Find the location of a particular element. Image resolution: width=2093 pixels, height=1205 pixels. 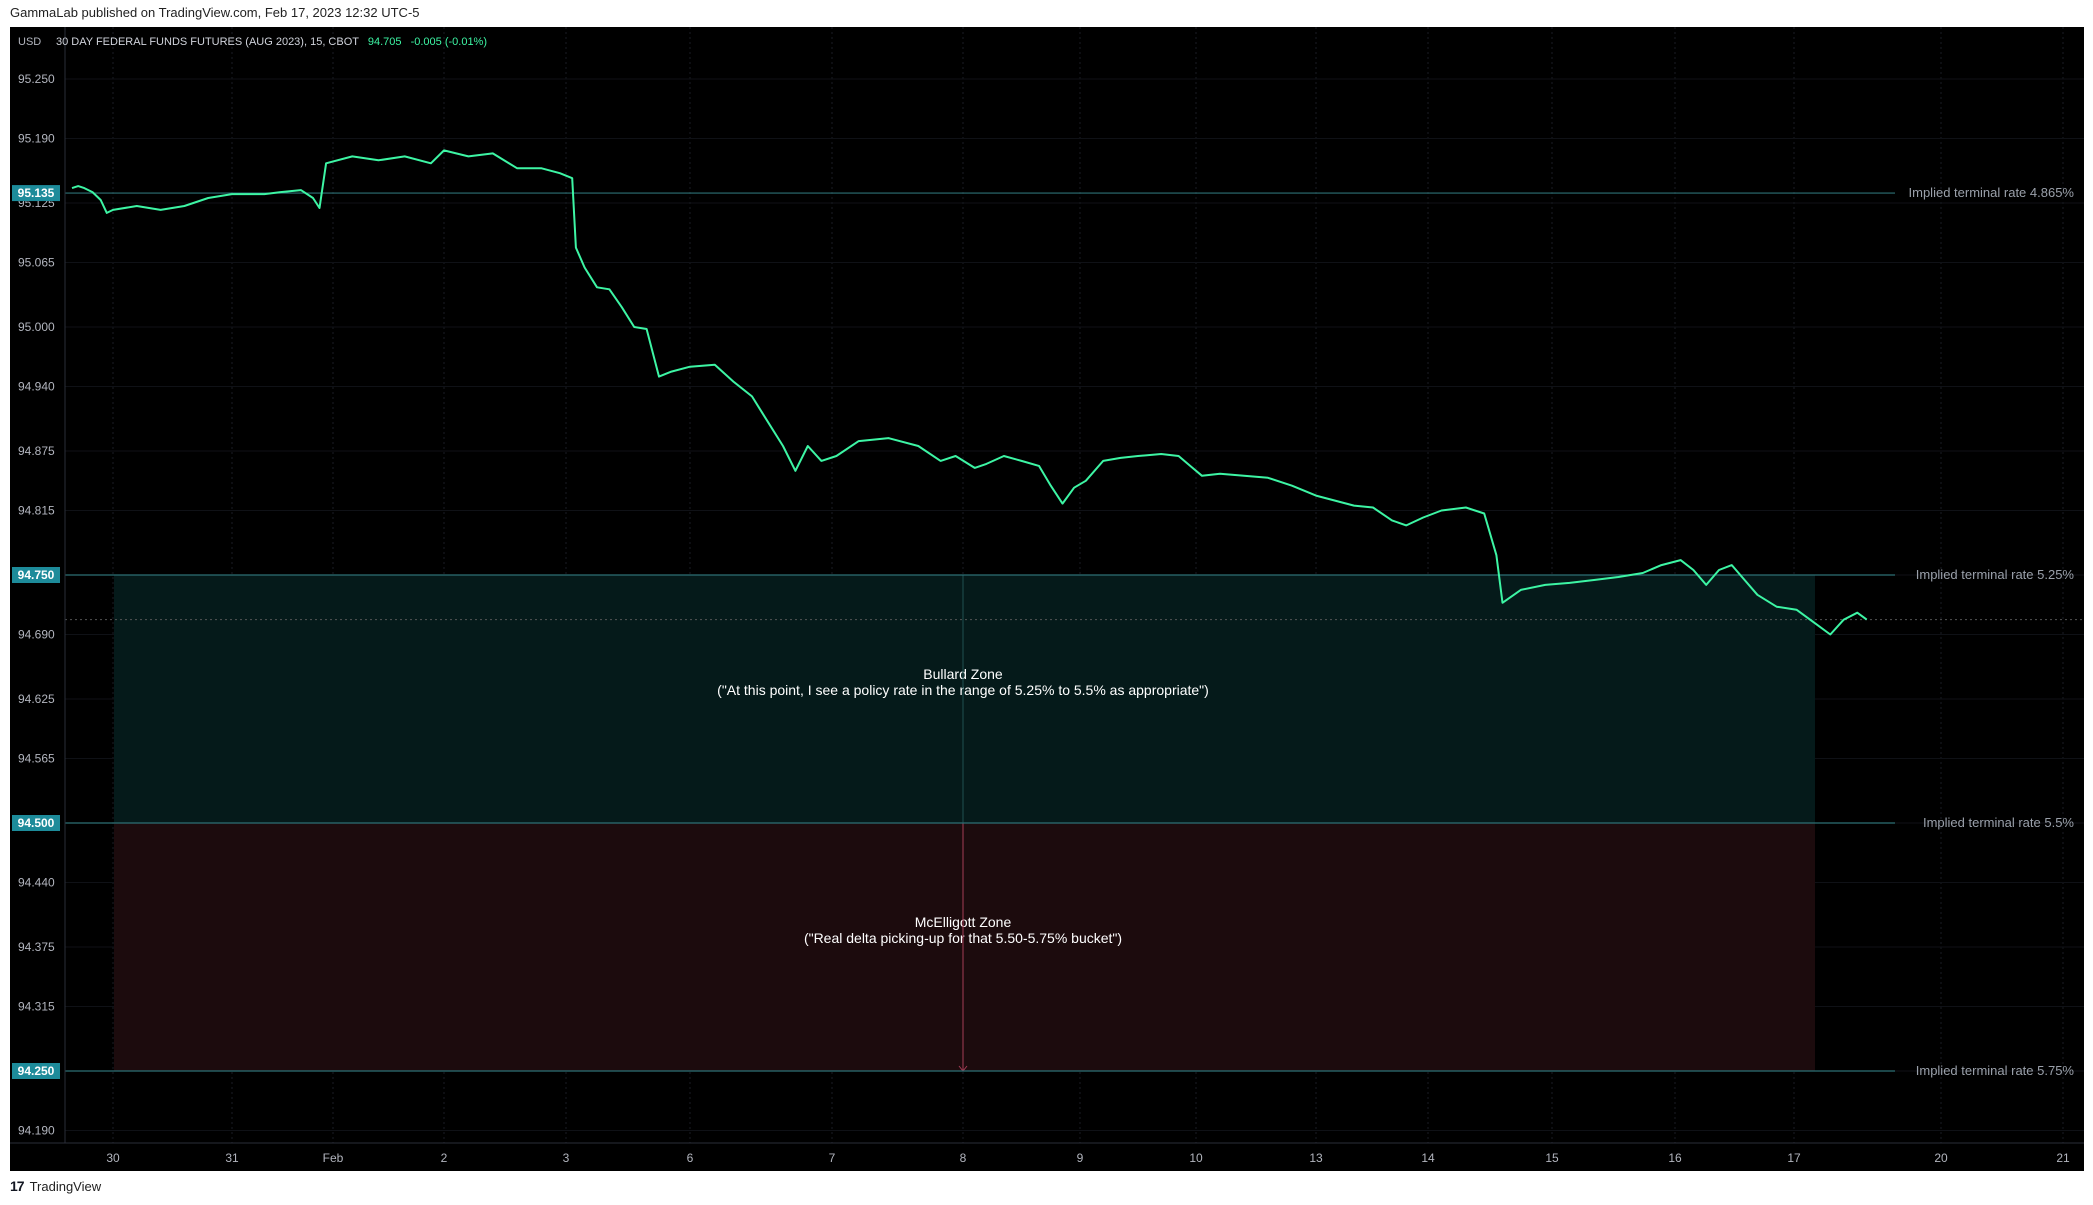

y-tick-label: 94.565 is located at coordinates (36, 759).